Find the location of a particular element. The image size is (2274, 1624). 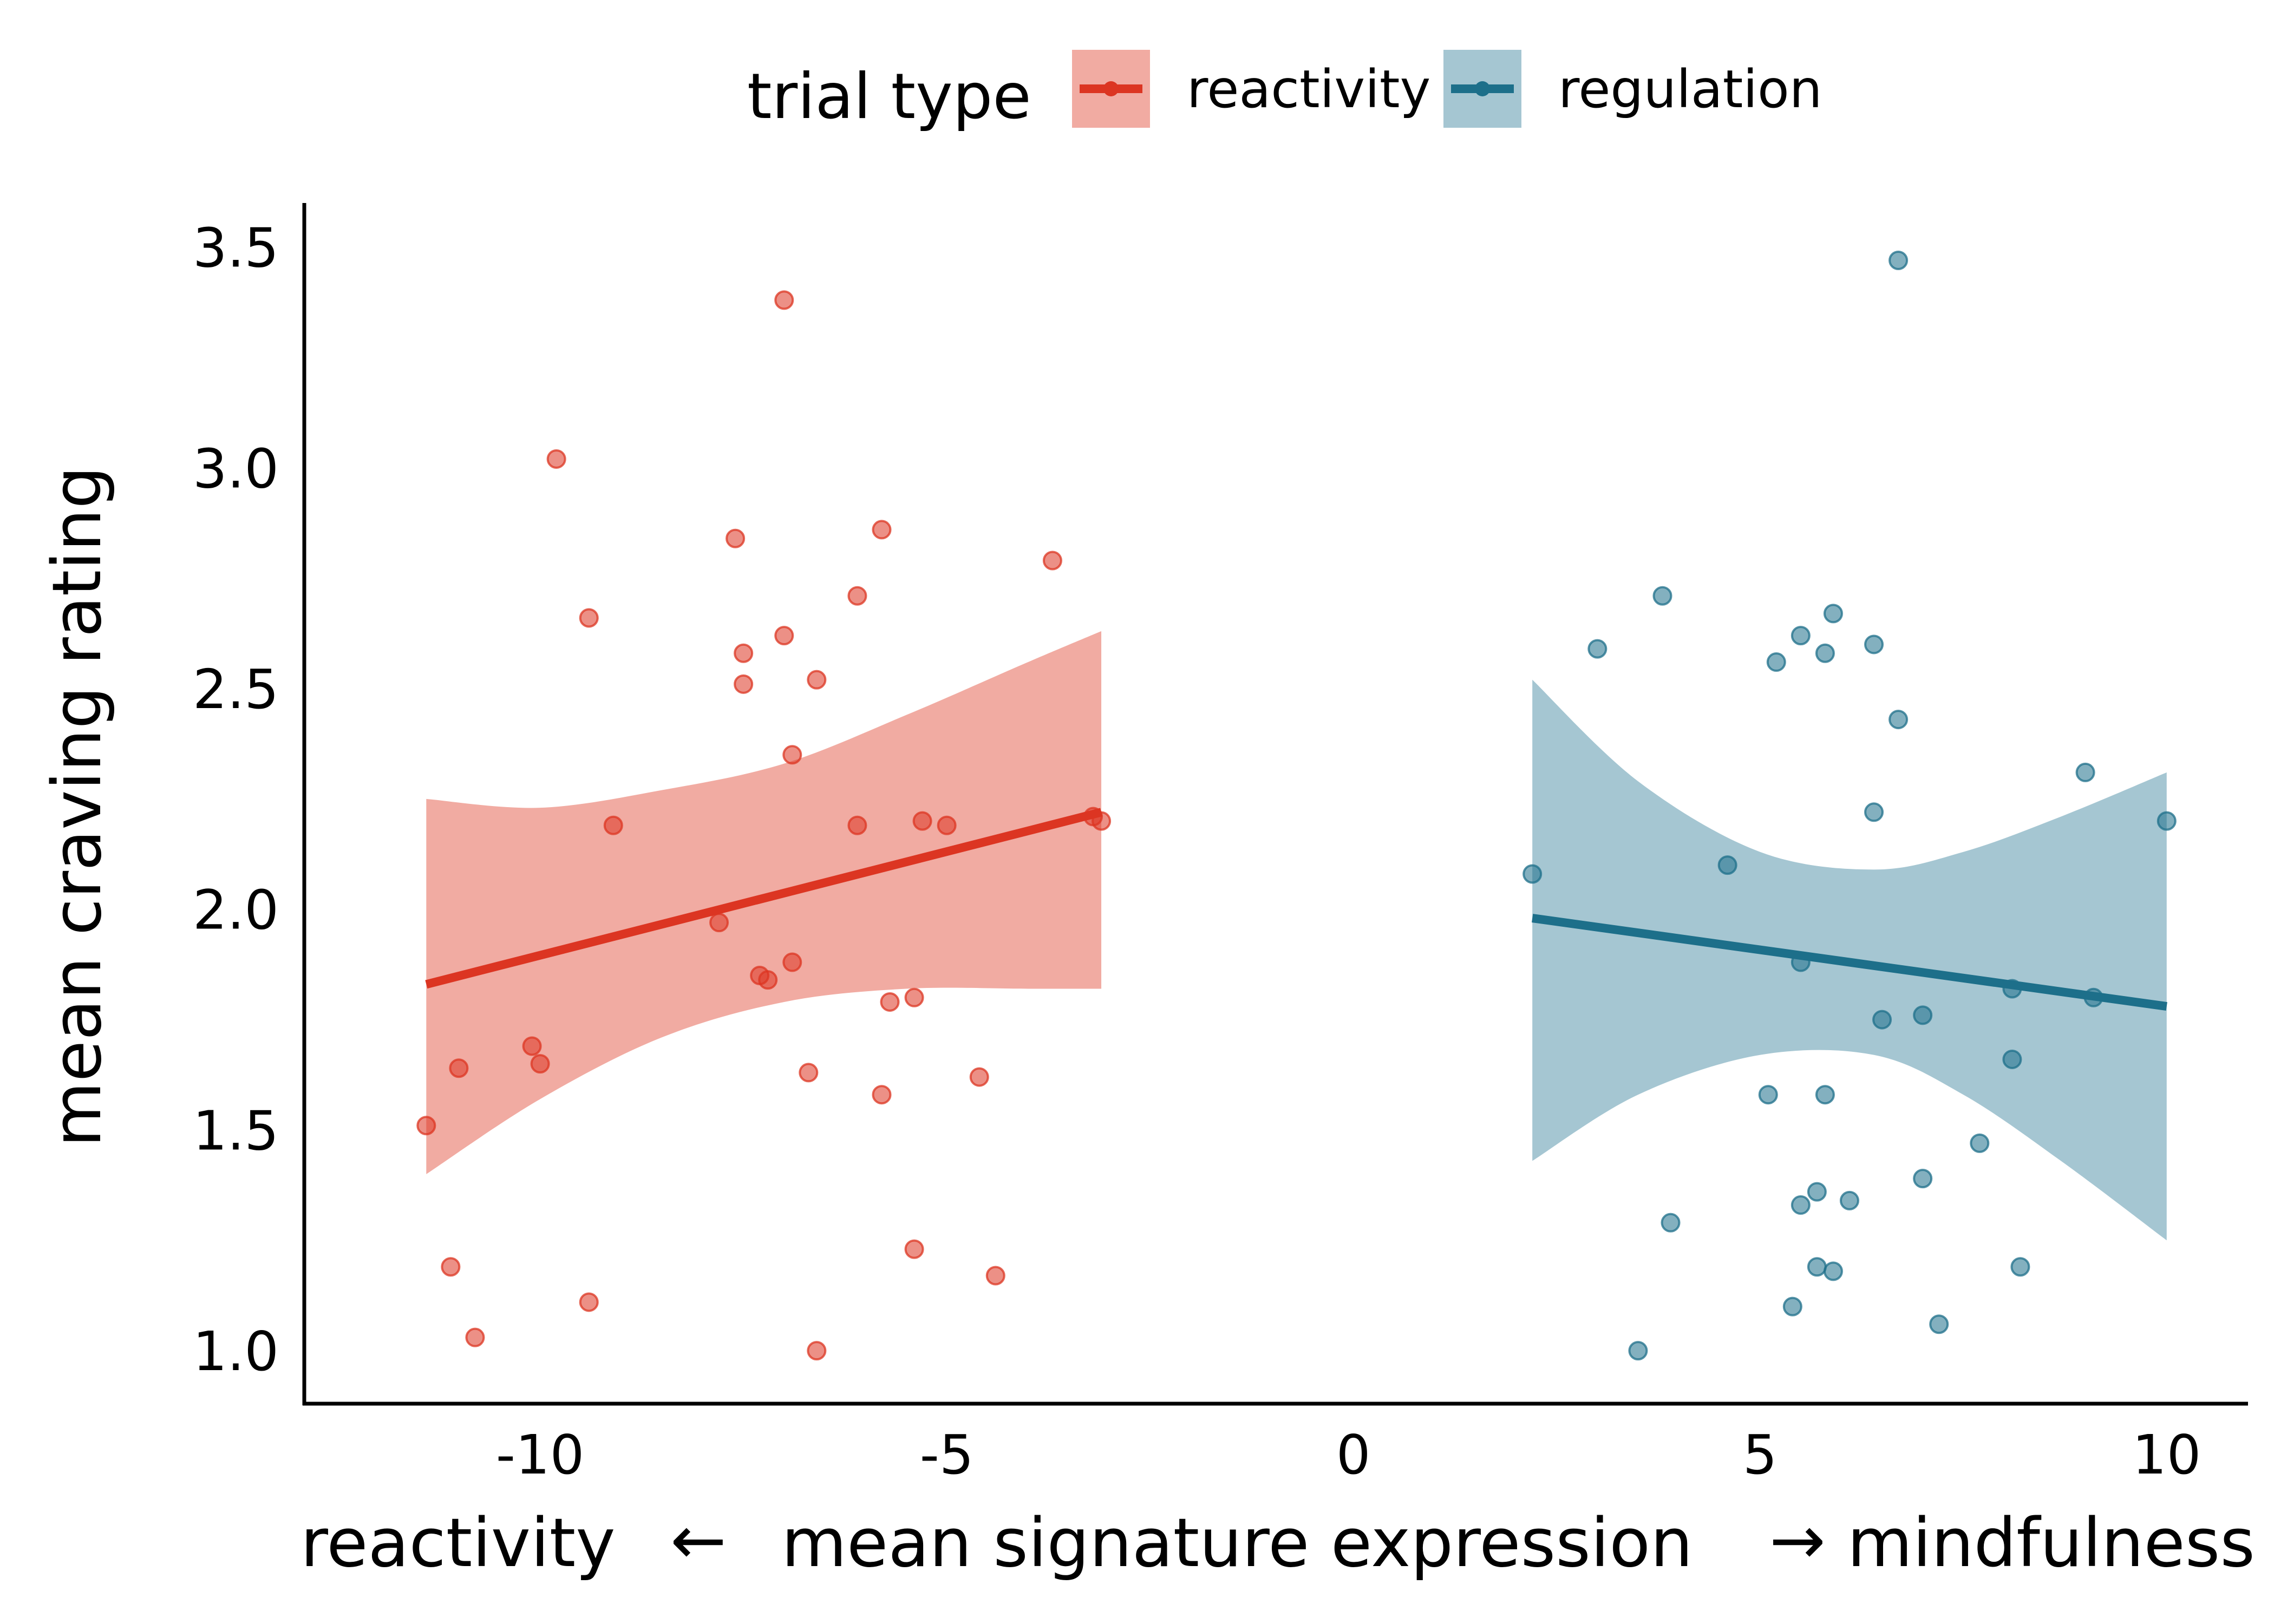

x-tick-labels: -10 -5 0 5 10 is located at coordinates (1349, 1455).